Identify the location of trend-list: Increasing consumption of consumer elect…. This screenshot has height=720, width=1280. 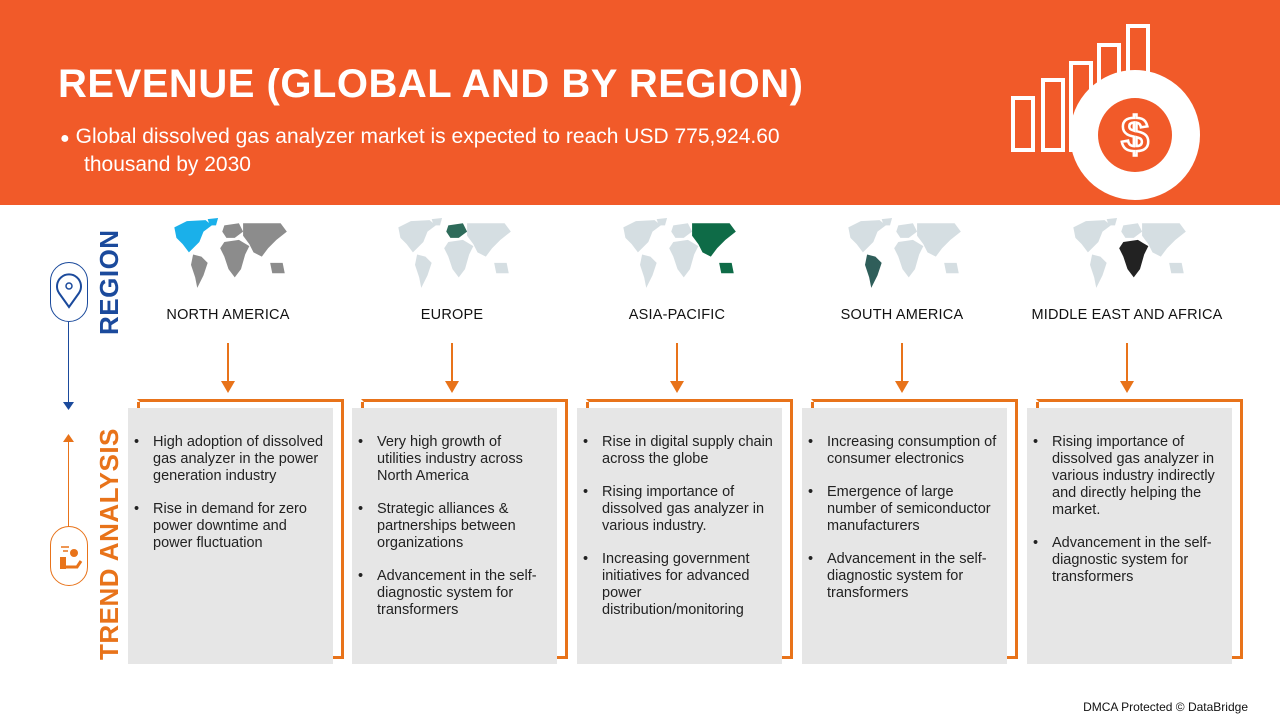
(903, 518).